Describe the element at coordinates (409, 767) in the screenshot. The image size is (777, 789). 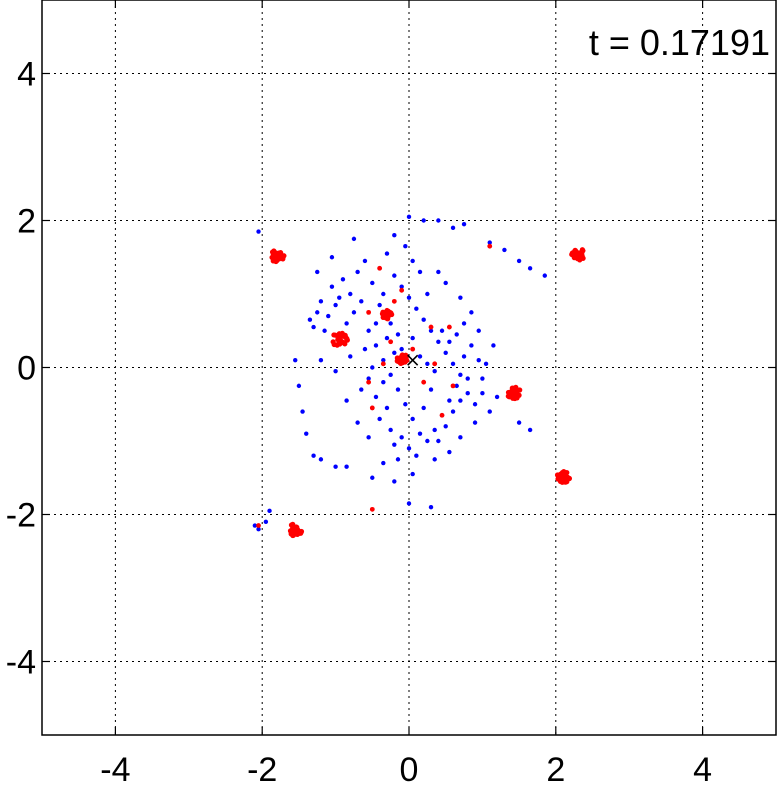
I see `x-tick-label: 0` at that location.